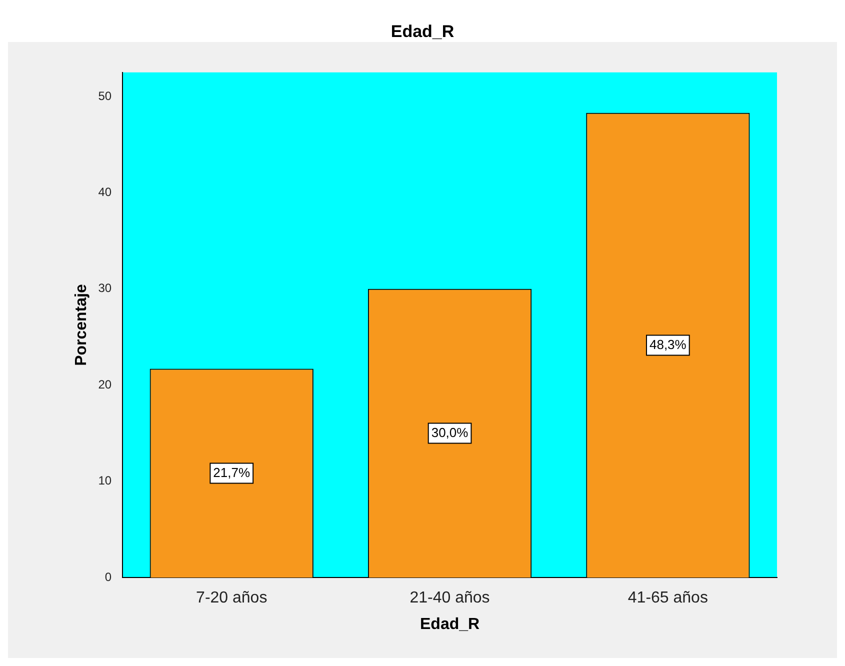 The image size is (845, 666). I want to click on y-tick-label: 30, so click(105, 288).